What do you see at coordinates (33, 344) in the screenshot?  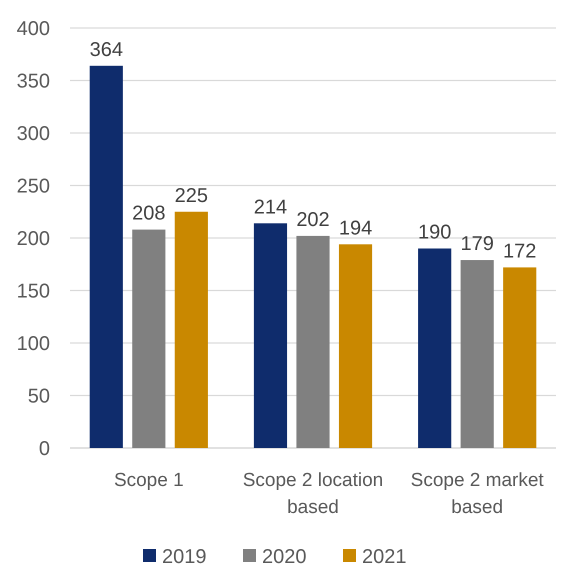 I see `y-tick-label: 100` at bounding box center [33, 344].